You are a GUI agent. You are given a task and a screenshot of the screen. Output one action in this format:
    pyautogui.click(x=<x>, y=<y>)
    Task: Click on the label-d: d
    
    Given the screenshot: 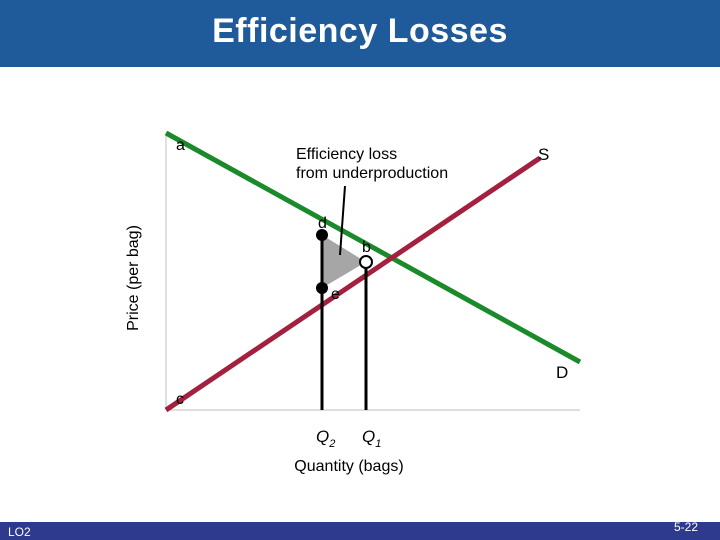 What is the action you would take?
    pyautogui.click(x=322, y=223)
    